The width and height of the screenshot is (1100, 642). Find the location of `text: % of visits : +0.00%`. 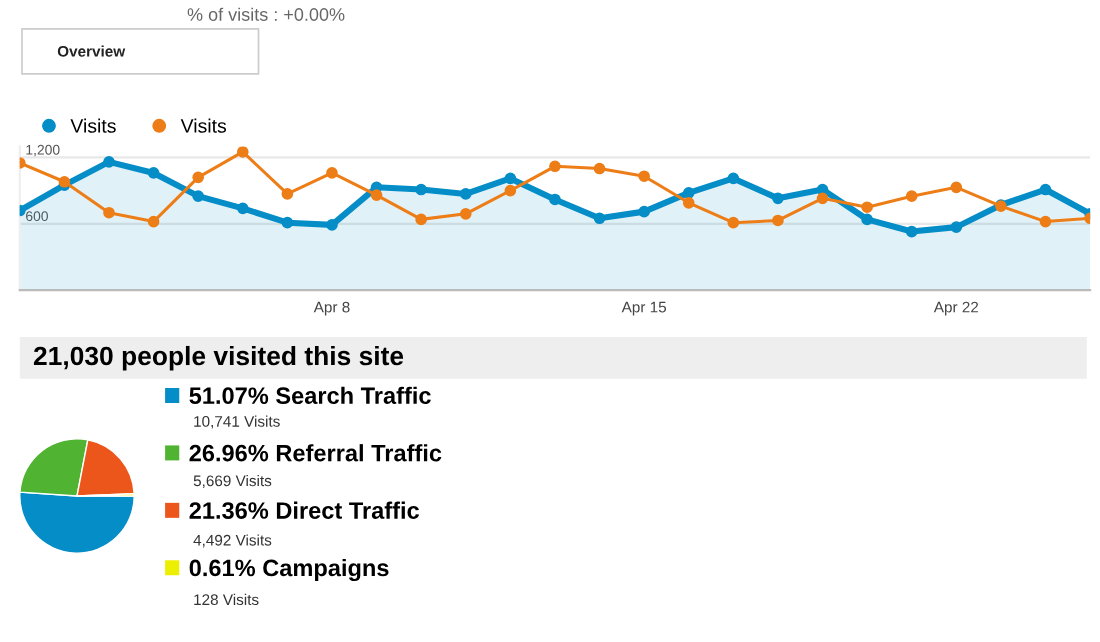

text: % of visits : +0.00% is located at coordinates (266, 14).